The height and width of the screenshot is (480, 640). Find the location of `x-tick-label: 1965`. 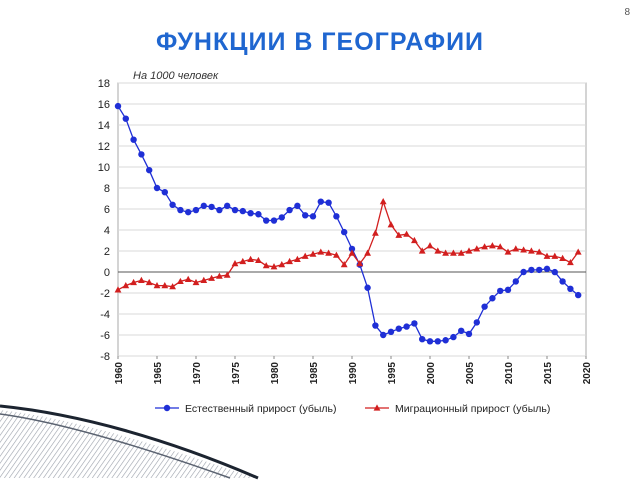

x-tick-label: 1965 is located at coordinates (158, 373).